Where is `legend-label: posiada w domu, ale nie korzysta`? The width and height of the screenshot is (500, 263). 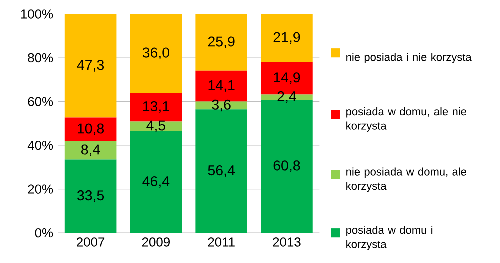
legend-label: posiada w domu, ale nie korzysta is located at coordinates (406, 119).